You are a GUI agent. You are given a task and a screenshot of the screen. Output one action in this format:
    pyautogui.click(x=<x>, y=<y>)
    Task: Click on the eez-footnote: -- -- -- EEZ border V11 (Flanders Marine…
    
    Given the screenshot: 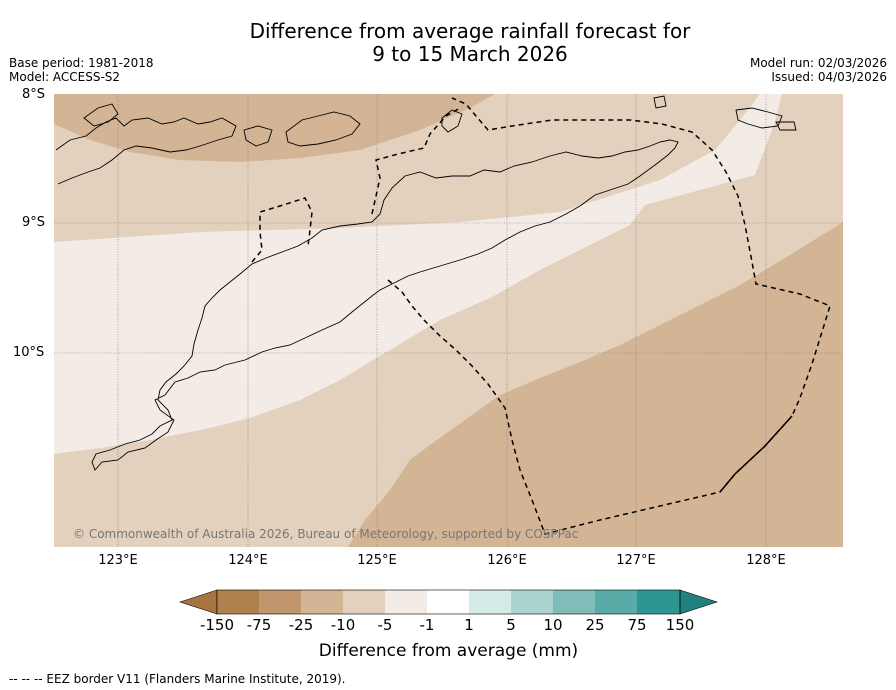 What is the action you would take?
    pyautogui.click(x=177, y=679)
    